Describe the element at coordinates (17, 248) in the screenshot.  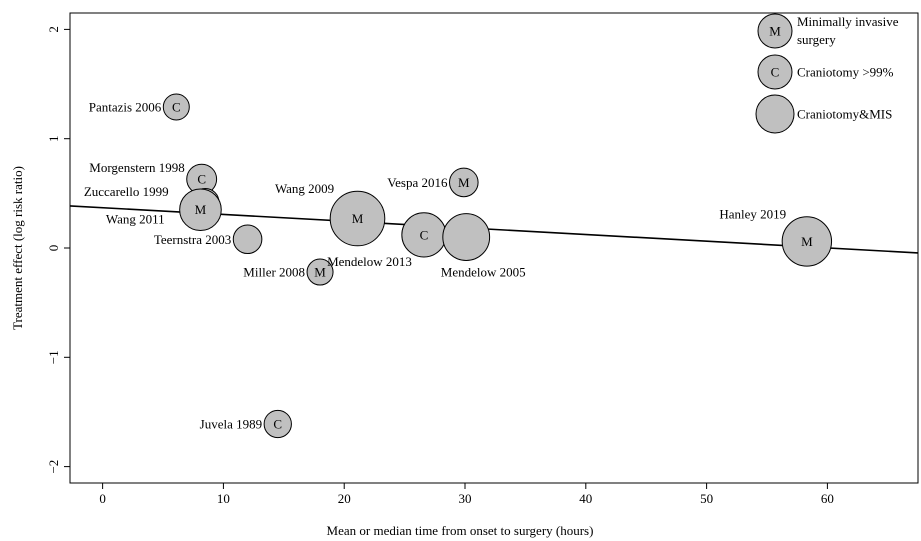
I see `y-axis-title: Treatment effect (log risk ratio)` at that location.